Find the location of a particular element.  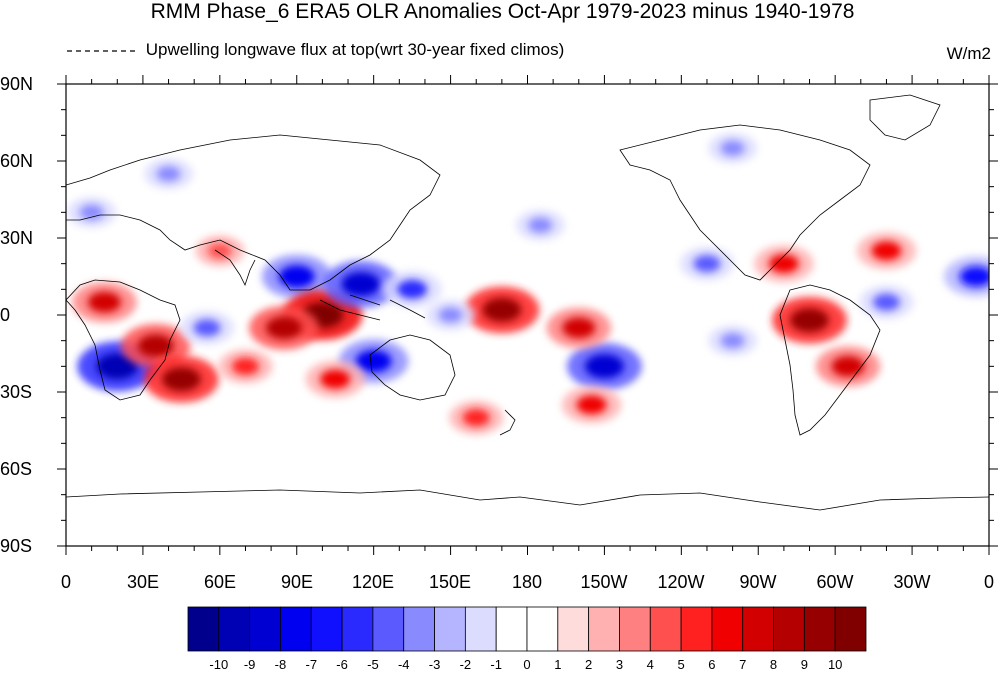

lon-label-90w: 90W is located at coordinates (758, 582).